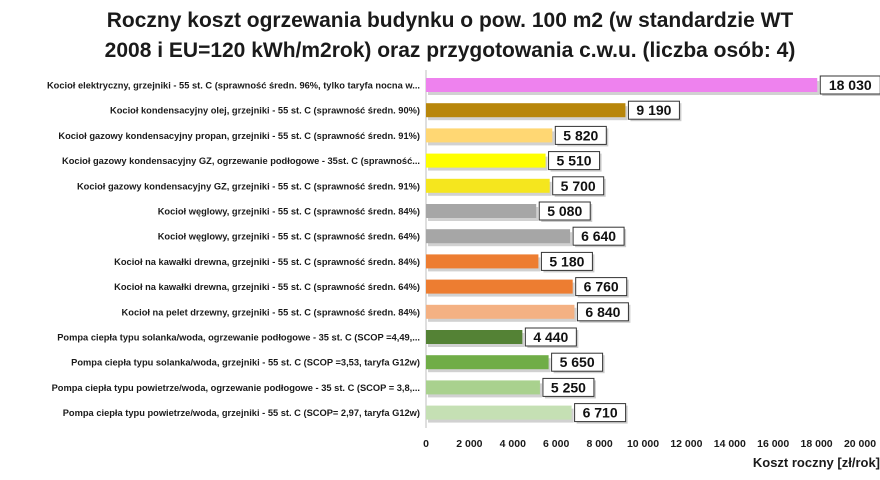 This screenshot has height=480, width=880. Describe the element at coordinates (426, 444) in the screenshot. I see `x-tick-label: 0` at that location.